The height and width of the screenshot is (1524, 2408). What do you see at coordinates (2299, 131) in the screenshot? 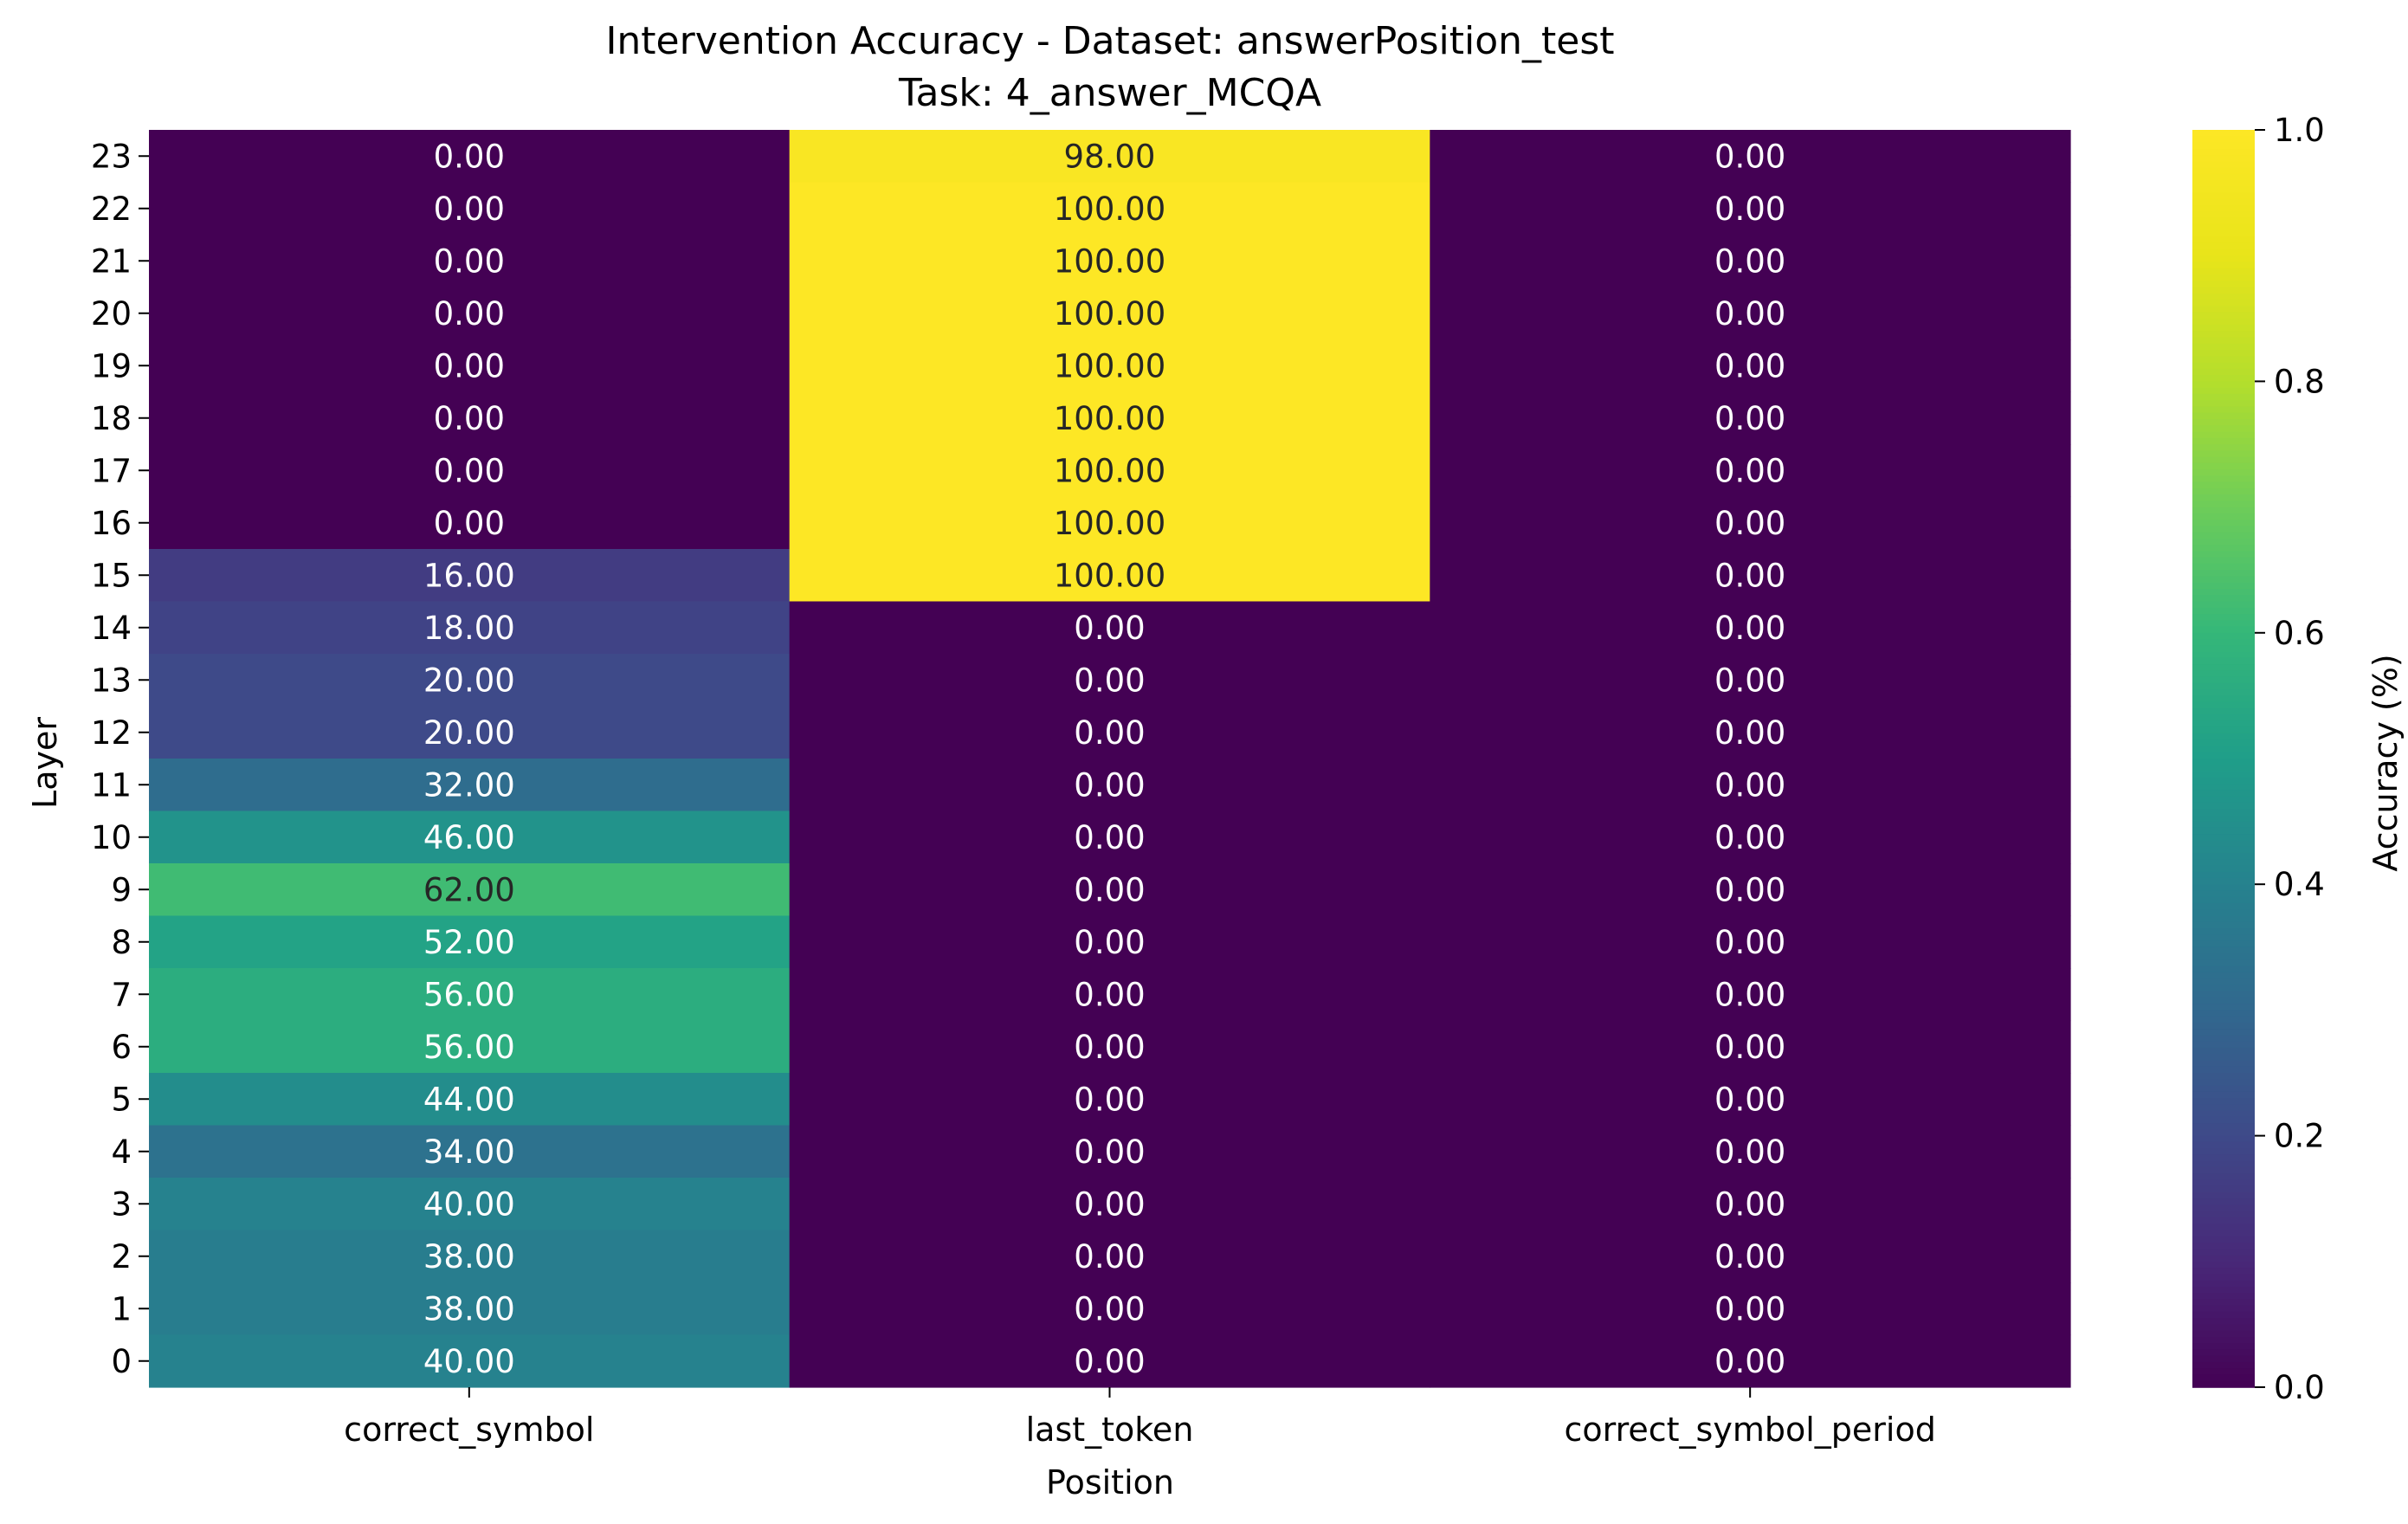
I see `colorbar-tick-label: 1.0` at bounding box center [2299, 131].